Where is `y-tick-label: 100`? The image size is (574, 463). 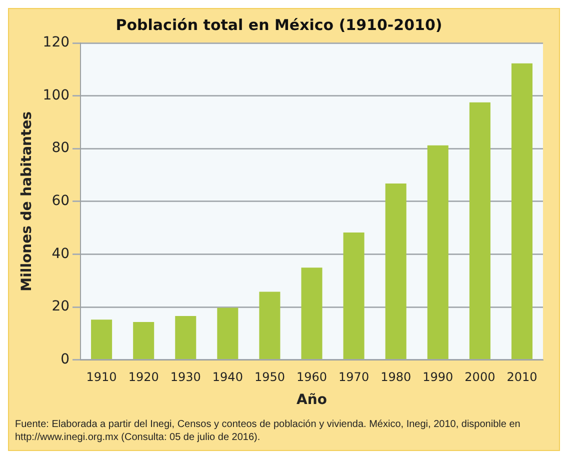
y-tick-label: 100 is located at coordinates (56, 95).